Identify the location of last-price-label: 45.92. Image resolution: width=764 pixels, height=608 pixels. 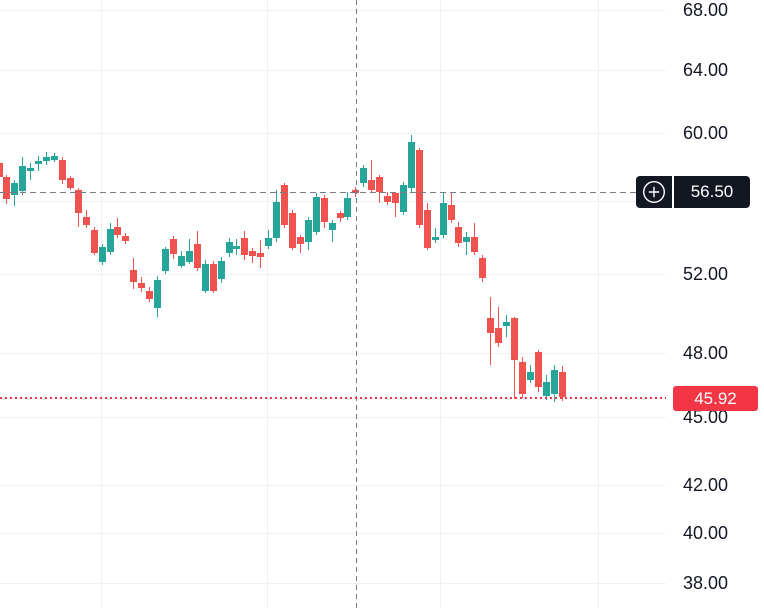
(715, 398).